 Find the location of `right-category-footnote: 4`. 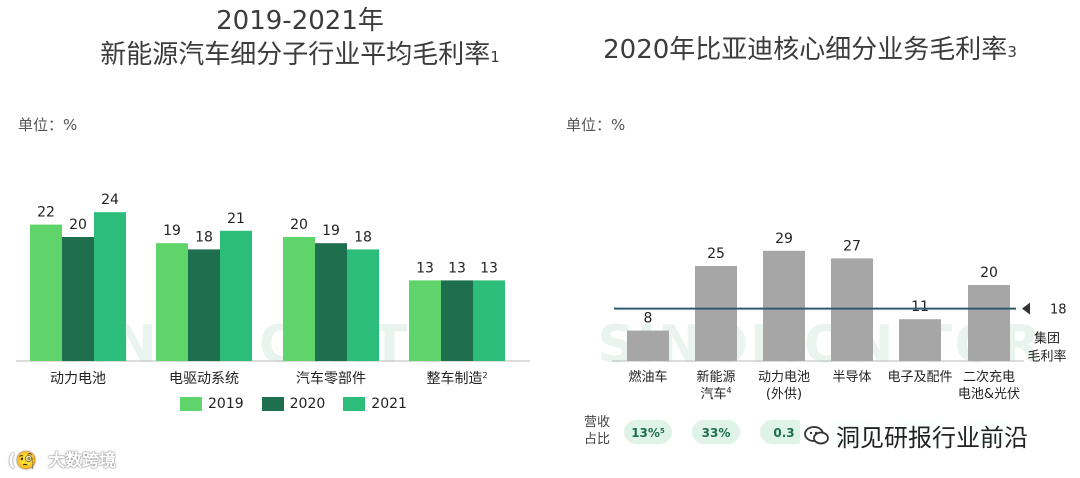

right-category-footnote: 4 is located at coordinates (728, 390).